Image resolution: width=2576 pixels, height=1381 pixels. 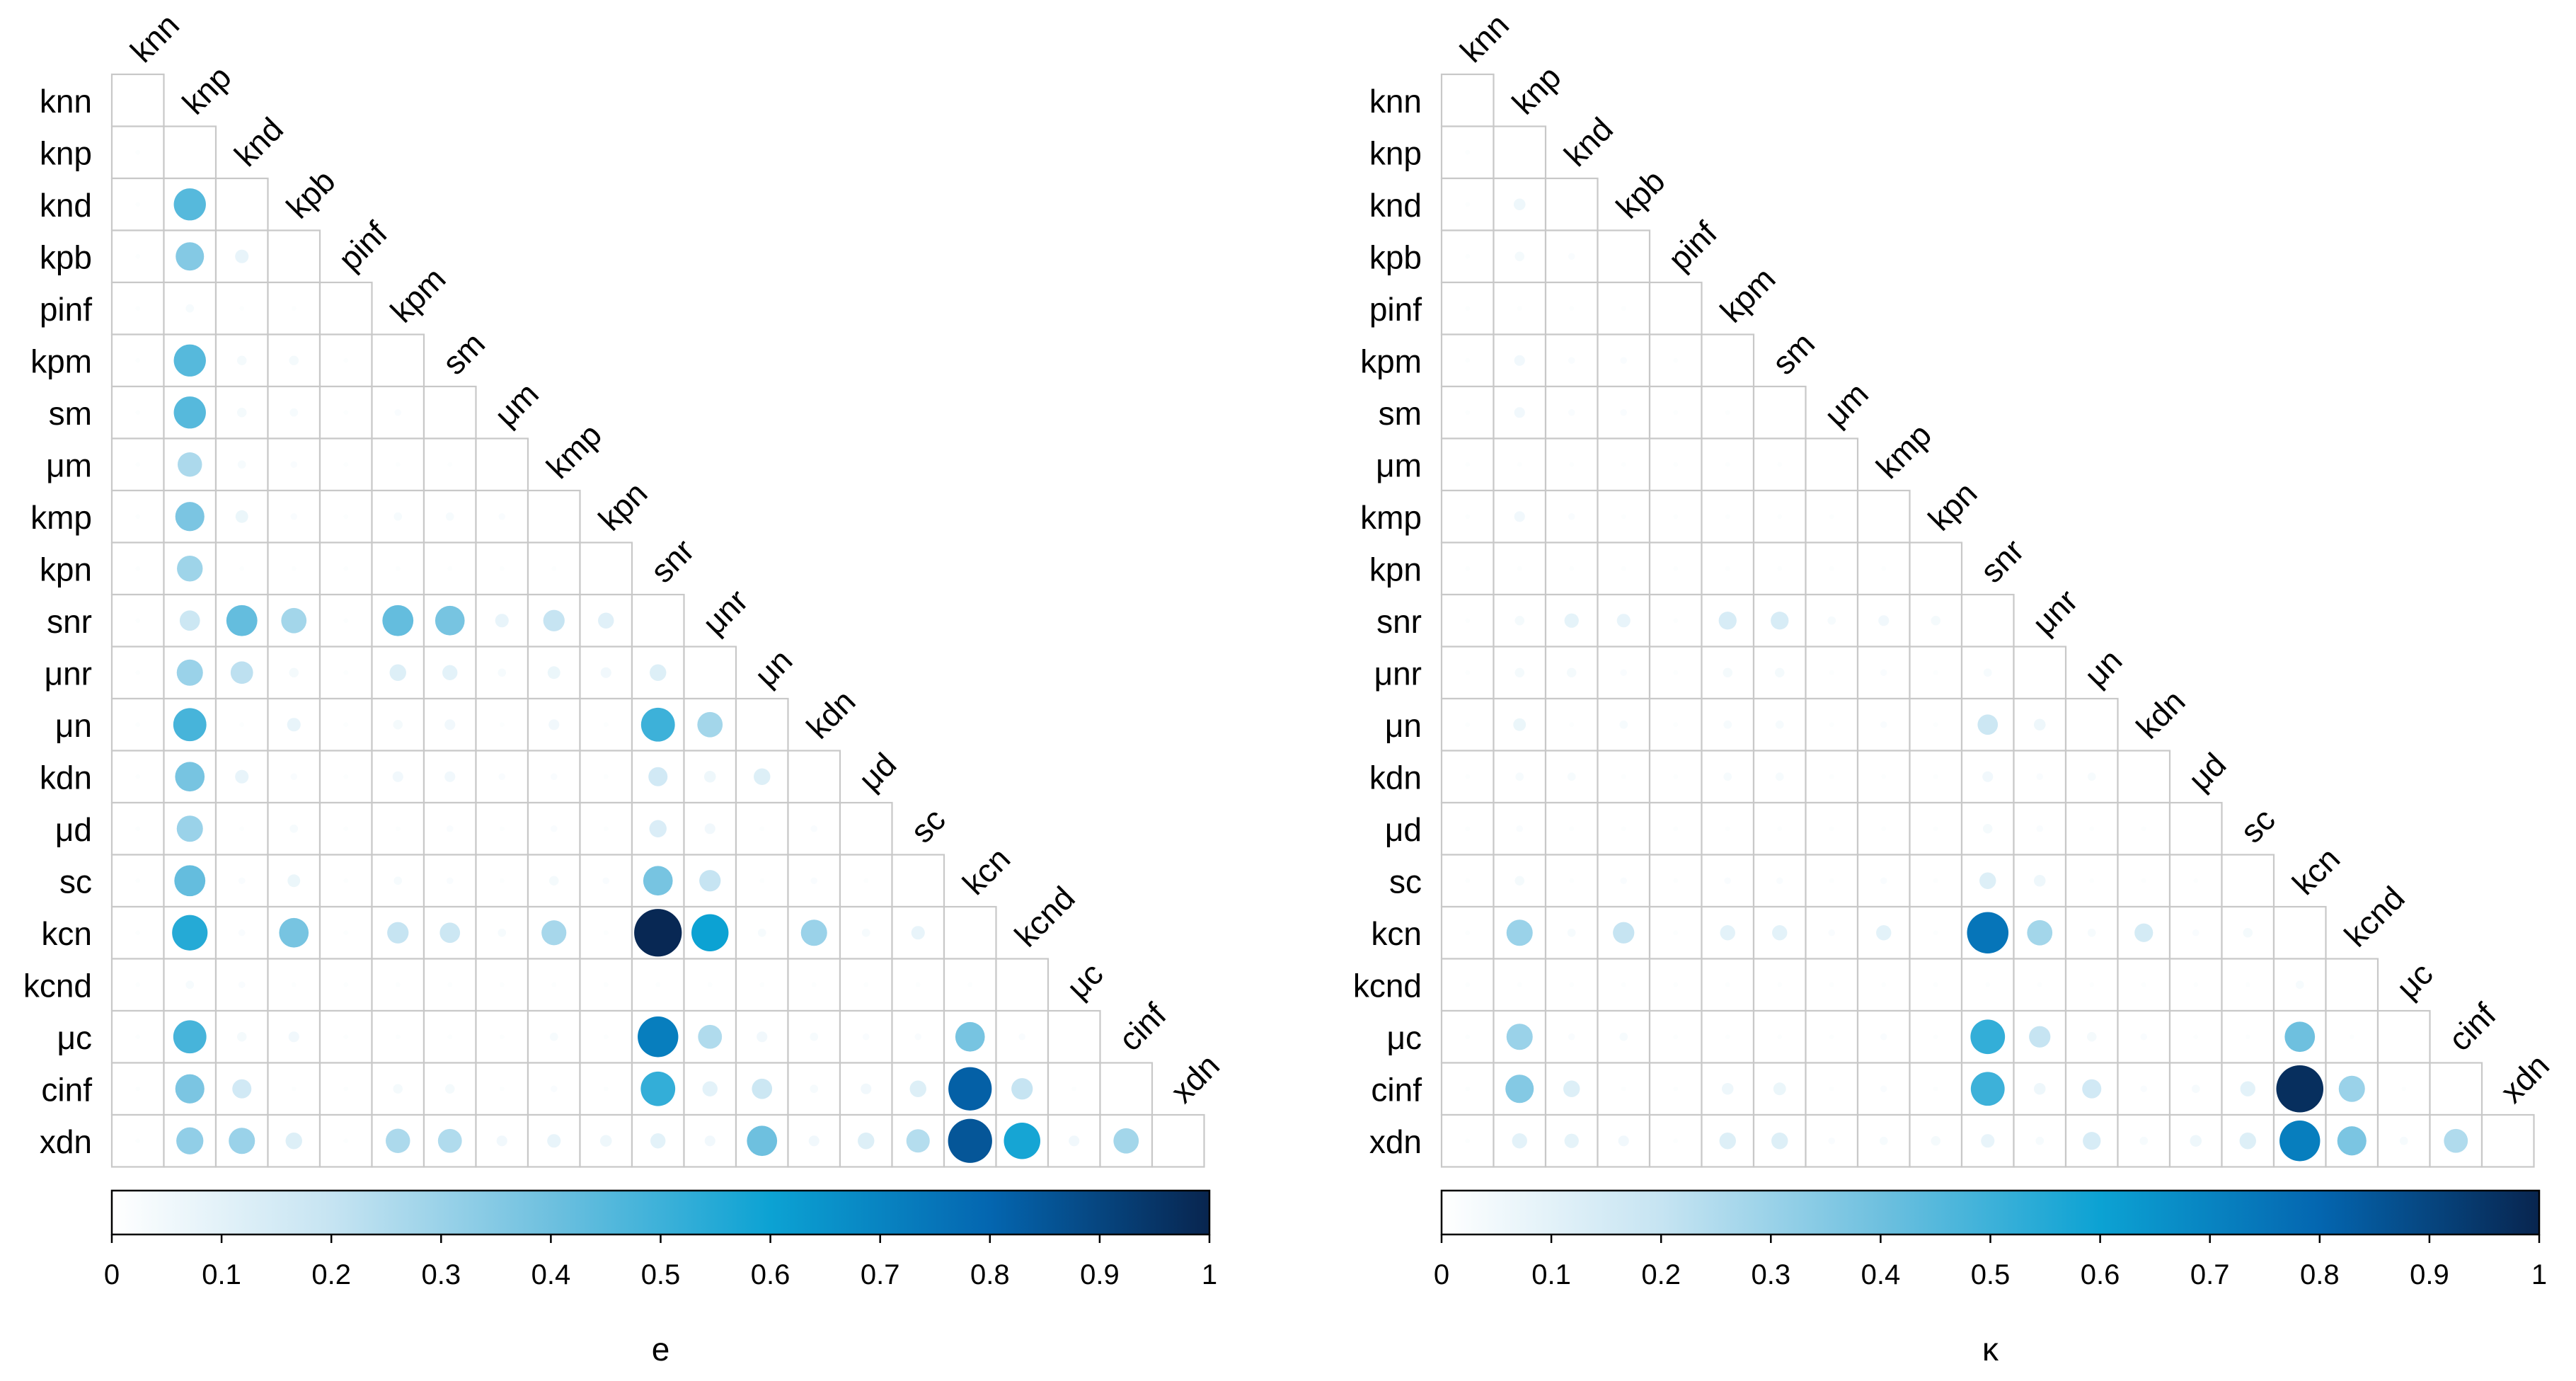 I want to click on column-label-sc: sc, so click(x=2257, y=825).